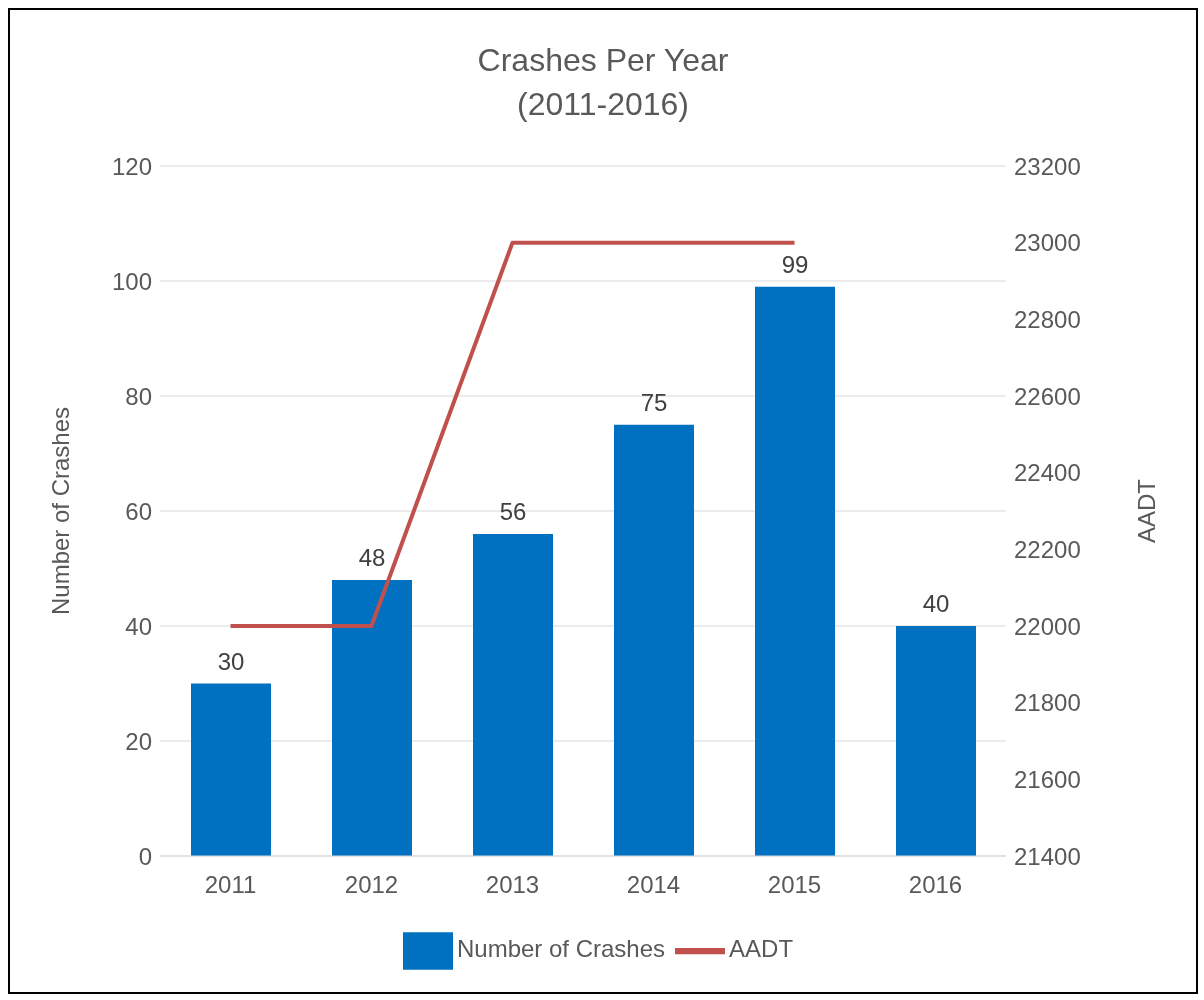  What do you see at coordinates (1047, 626) in the screenshot?
I see `y2-tick-label: 22000` at bounding box center [1047, 626].